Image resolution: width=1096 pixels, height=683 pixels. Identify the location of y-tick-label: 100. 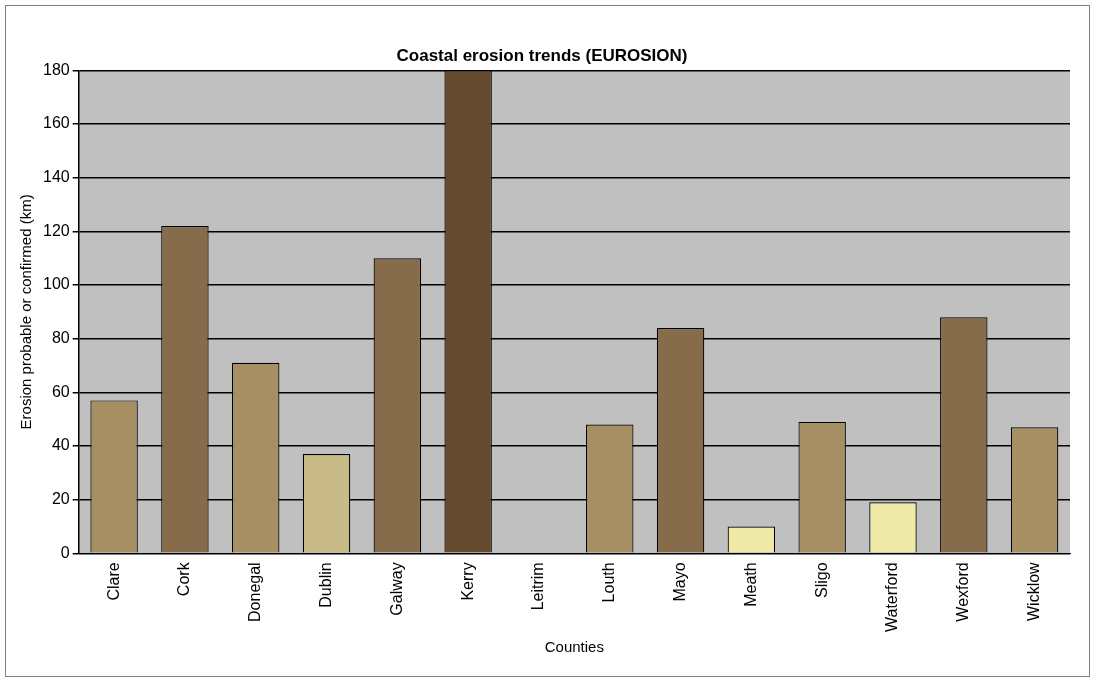
(56, 284).